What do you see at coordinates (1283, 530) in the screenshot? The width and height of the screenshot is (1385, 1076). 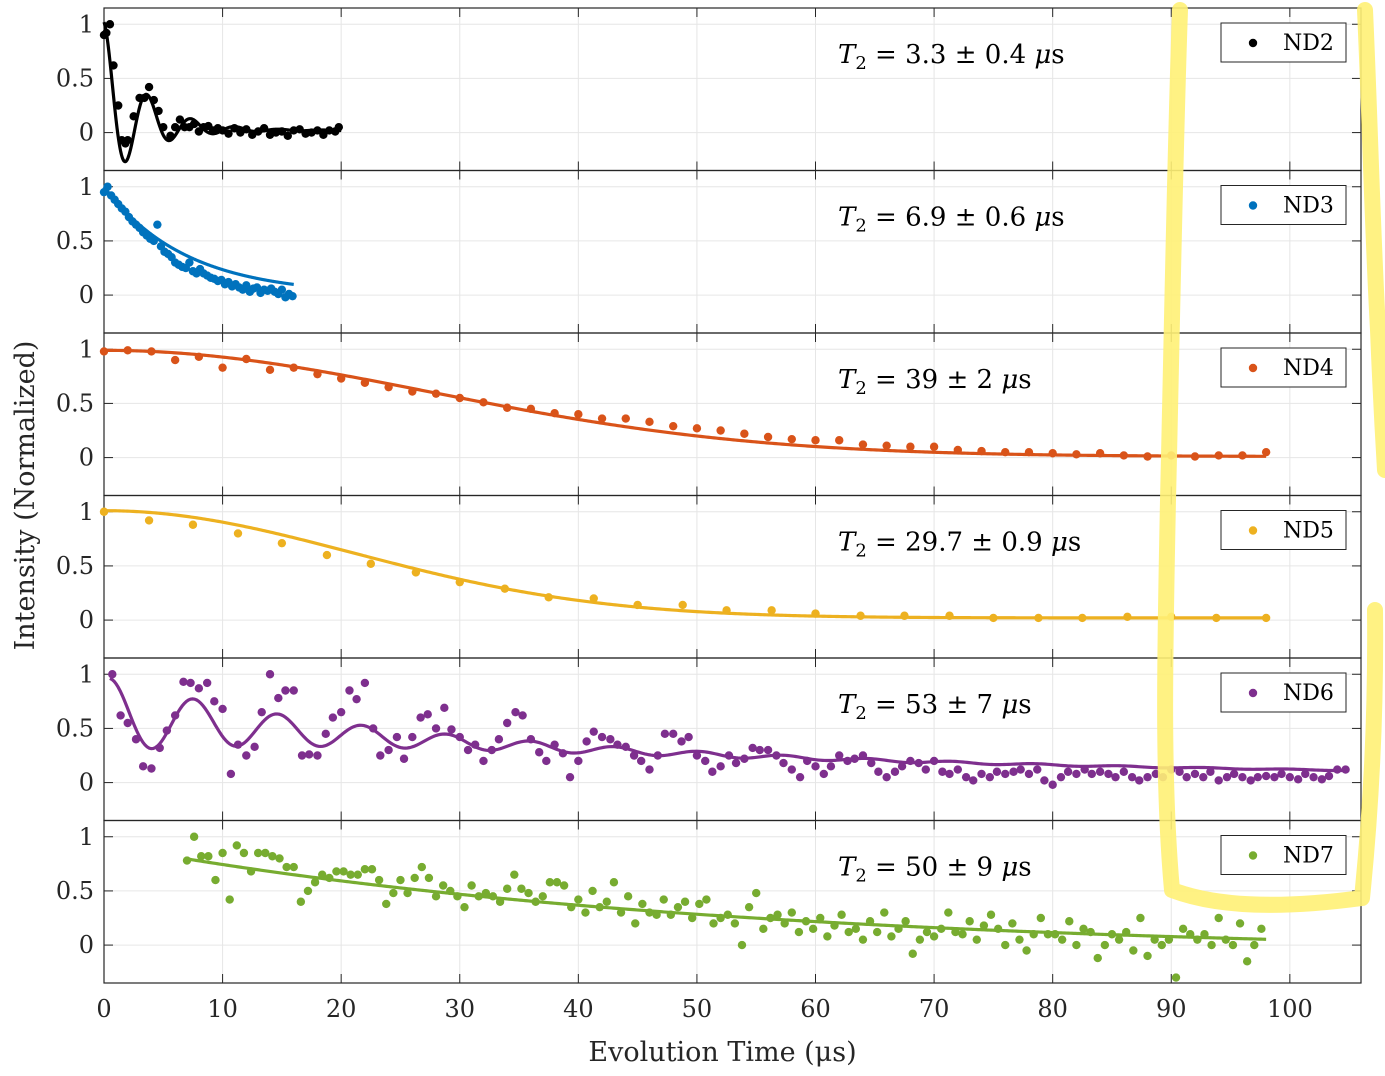 I see `legend-nd5: ND5` at bounding box center [1283, 530].